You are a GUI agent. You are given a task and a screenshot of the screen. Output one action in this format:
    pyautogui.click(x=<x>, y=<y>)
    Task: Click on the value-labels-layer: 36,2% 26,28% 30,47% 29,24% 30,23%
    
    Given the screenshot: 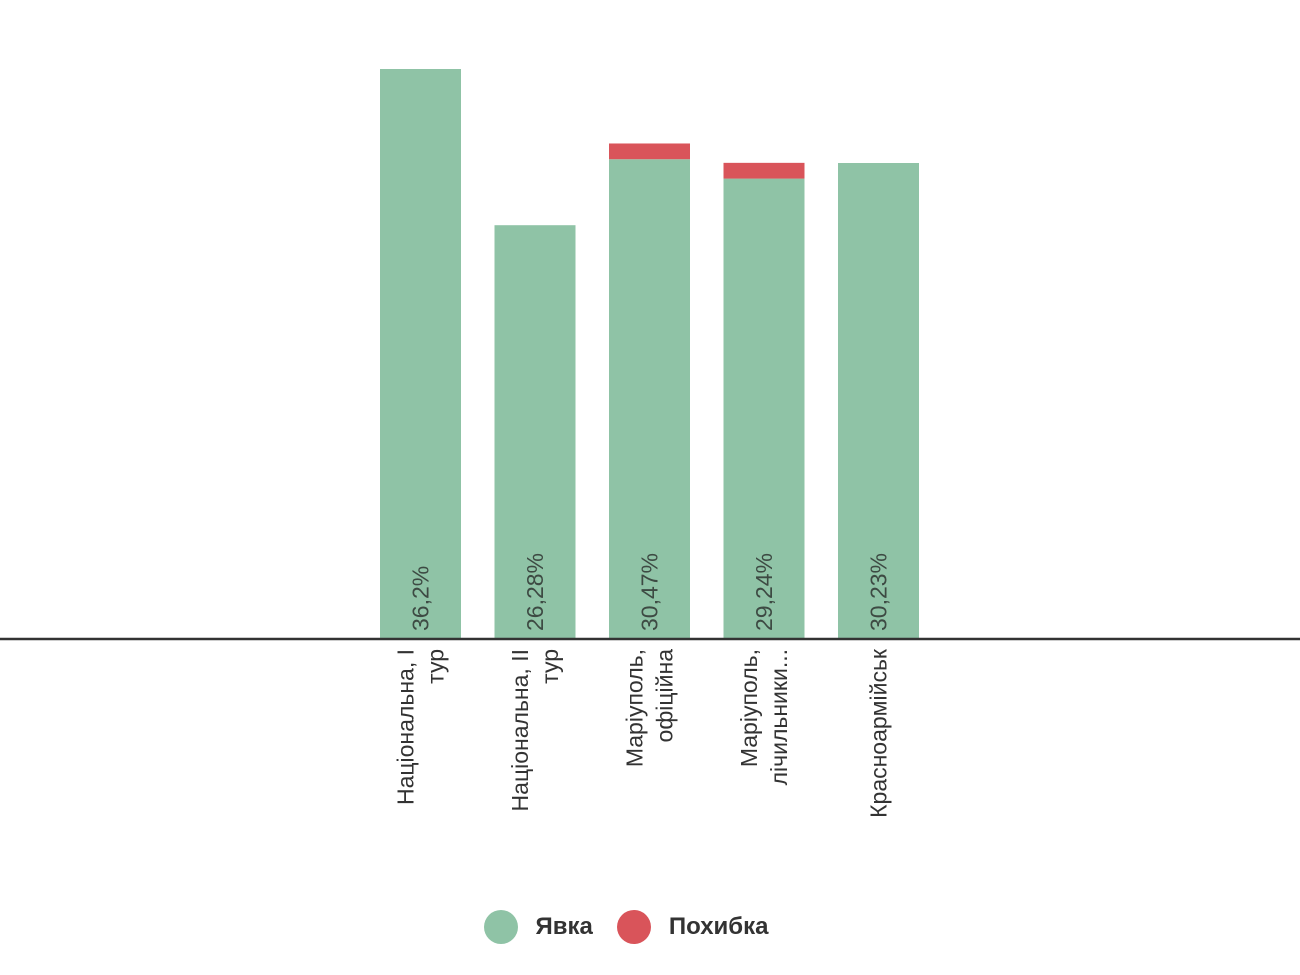 What is the action you would take?
    pyautogui.click(x=650, y=592)
    